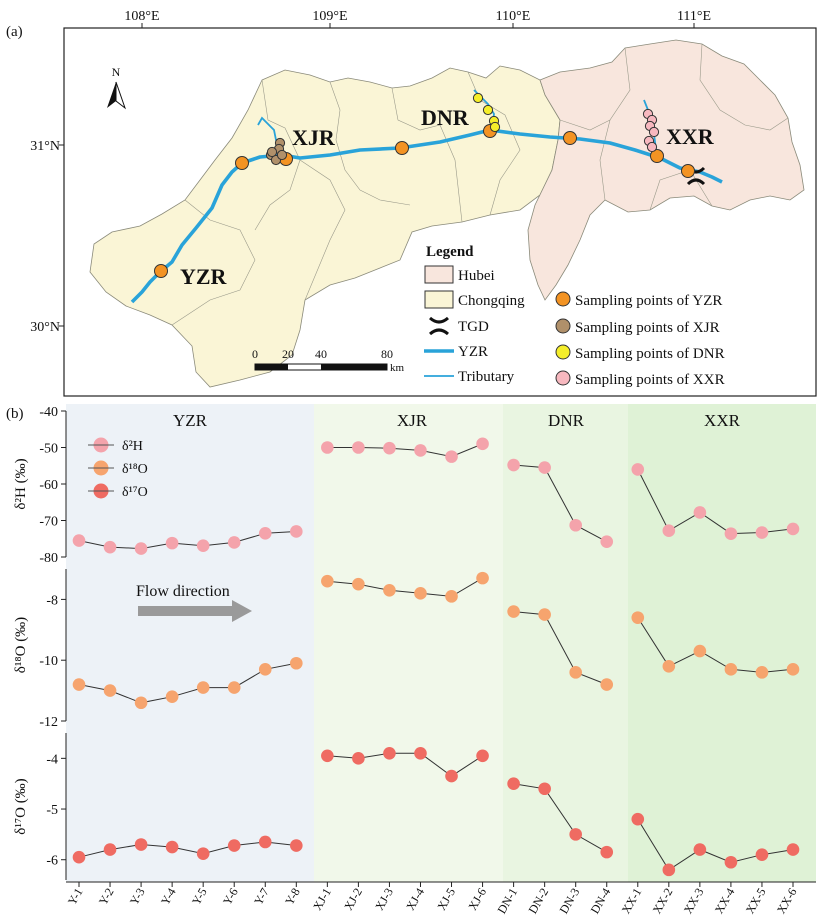 Image resolution: width=828 pixels, height=920 pixels. What do you see at coordinates (195, 611) in the screenshot?
I see `flow-direction-arrow-icon` at bounding box center [195, 611].